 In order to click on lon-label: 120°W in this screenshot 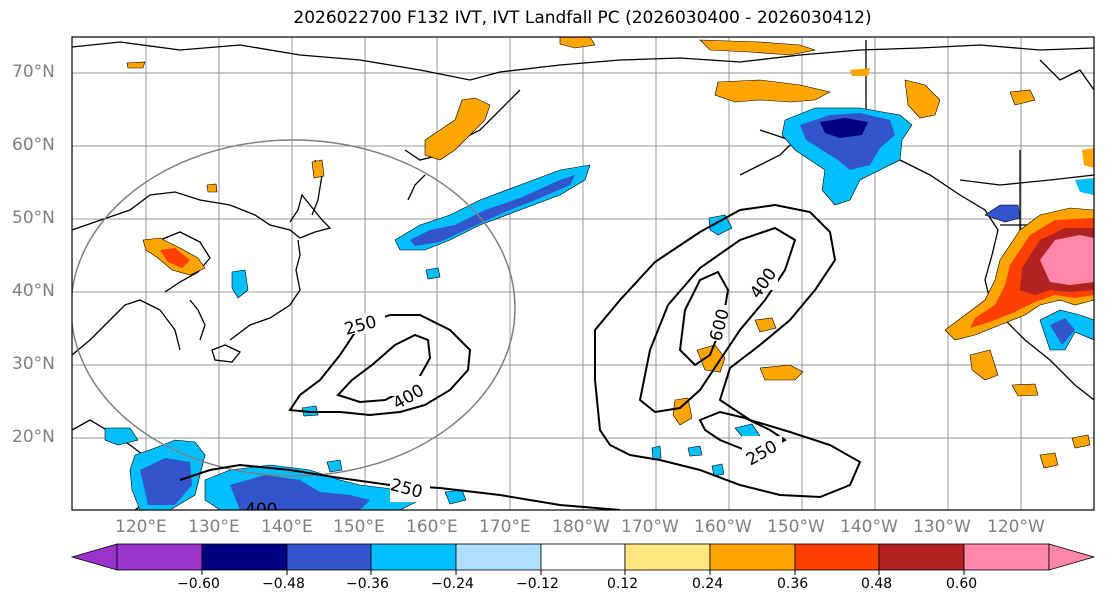, I will do `click(1016, 527)`.